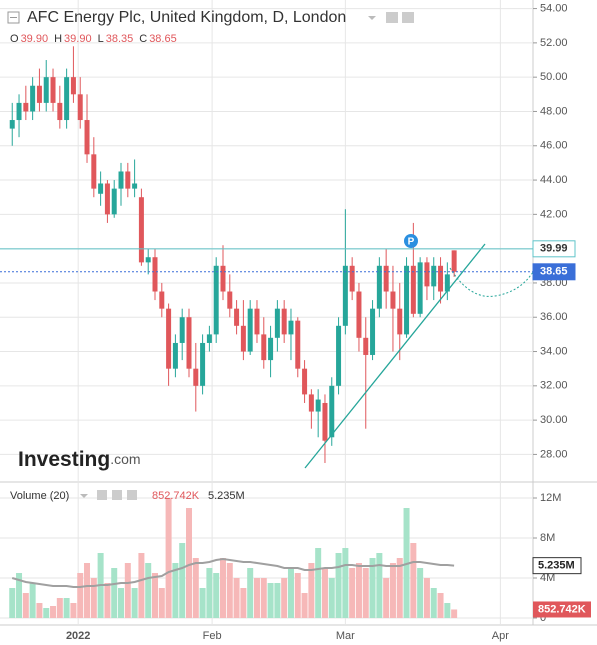  What do you see at coordinates (163, 39) in the screenshot?
I see `ohlc-value: 38.65` at bounding box center [163, 39].